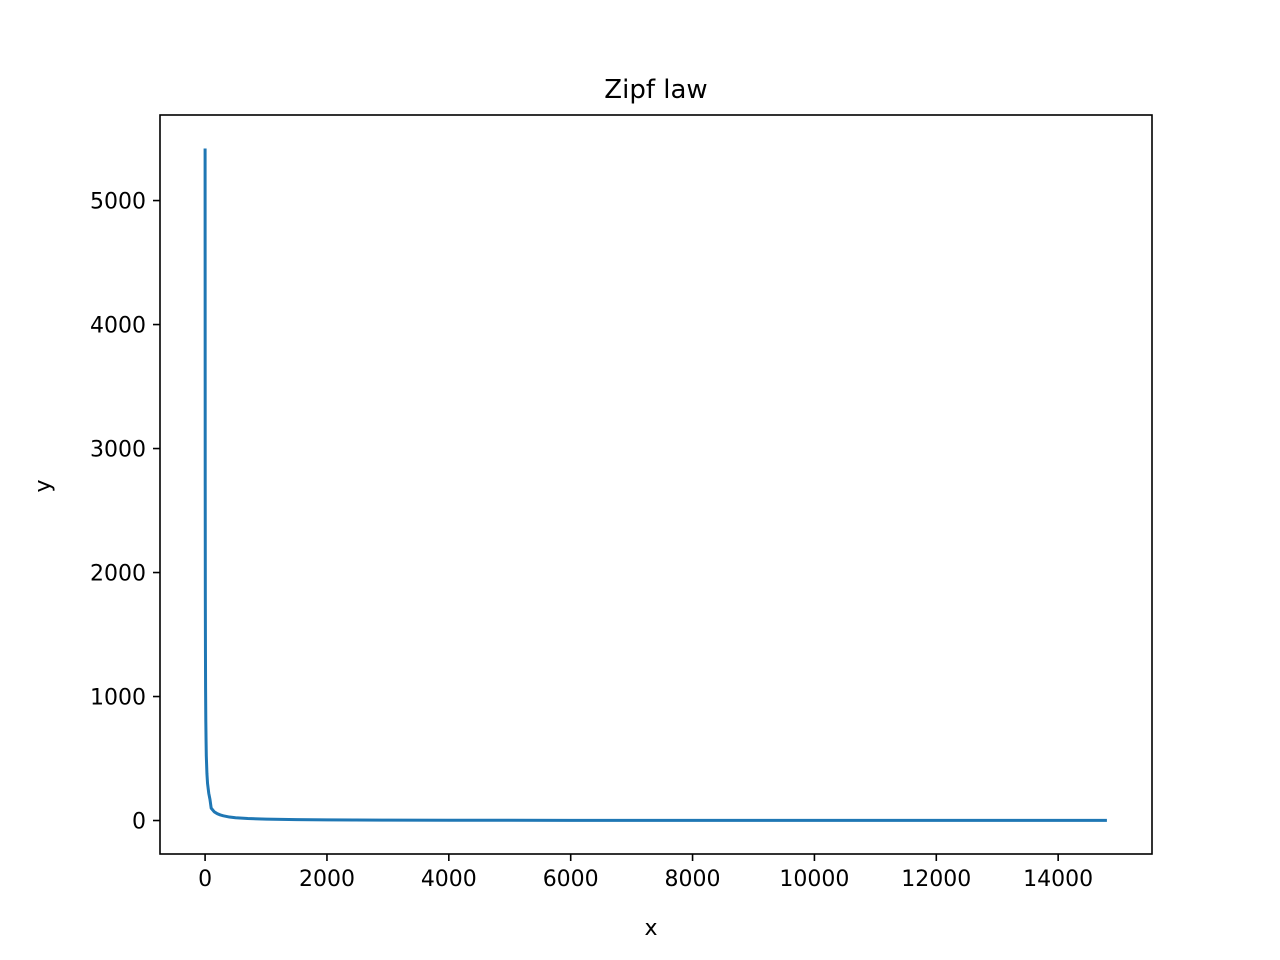 Image resolution: width=1280 pixels, height=960 pixels. Describe the element at coordinates (205, 879) in the screenshot. I see `x-tick-label: 0` at that location.